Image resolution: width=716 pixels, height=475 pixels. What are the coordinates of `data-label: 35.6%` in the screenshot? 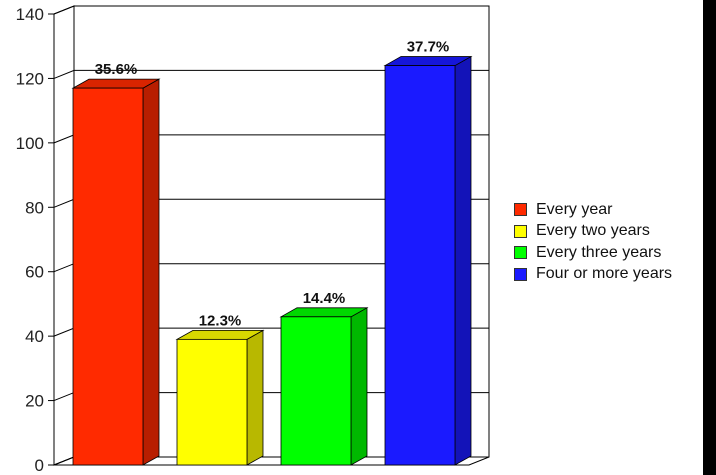 It's located at (116, 69).